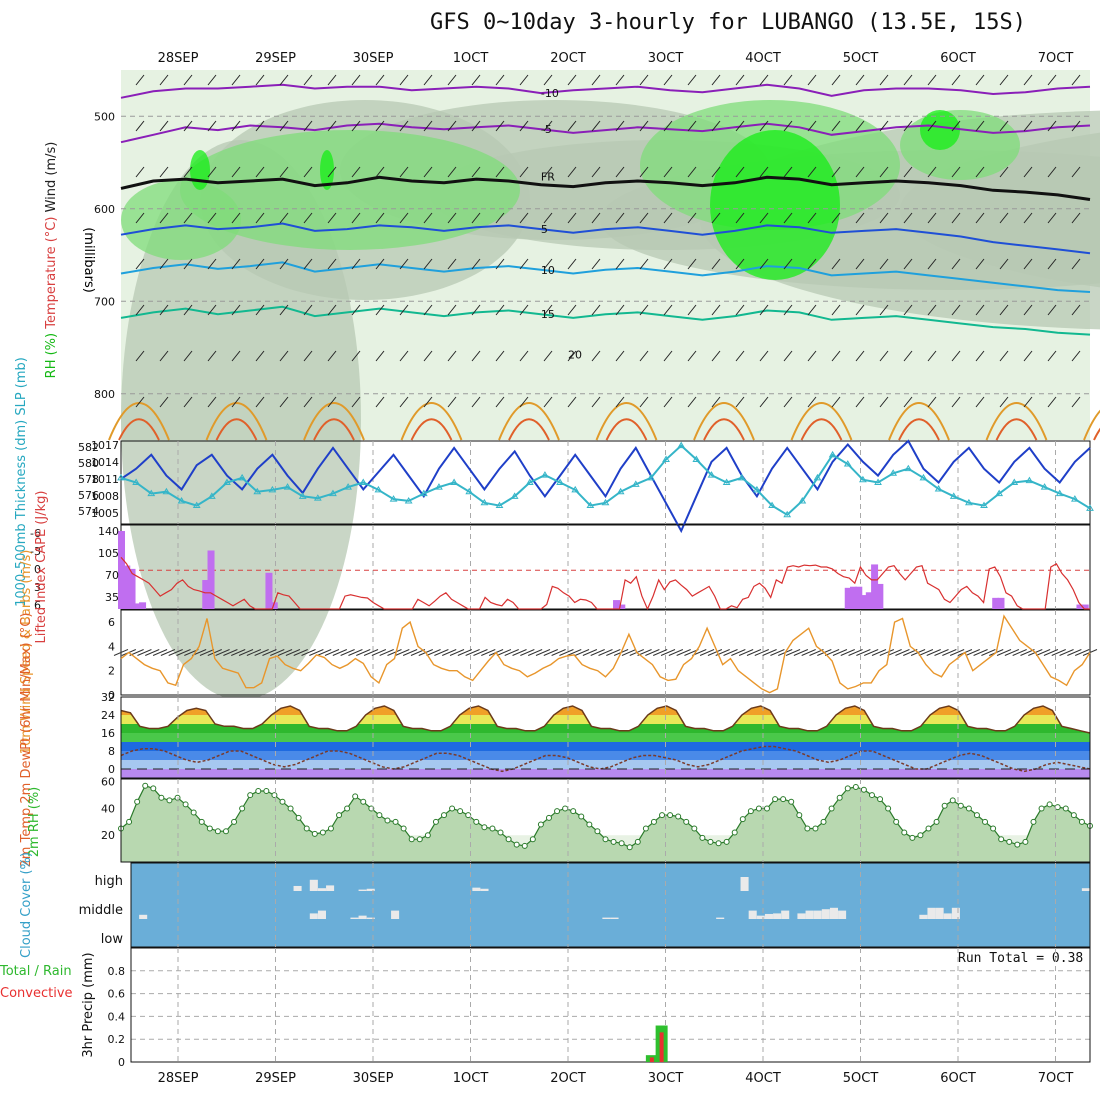  What do you see at coordinates (51, 260) in the screenshot?
I see `cross-section-ylabel: RH (%) Temperature (°C) Wind (m/s)` at bounding box center [51, 260].